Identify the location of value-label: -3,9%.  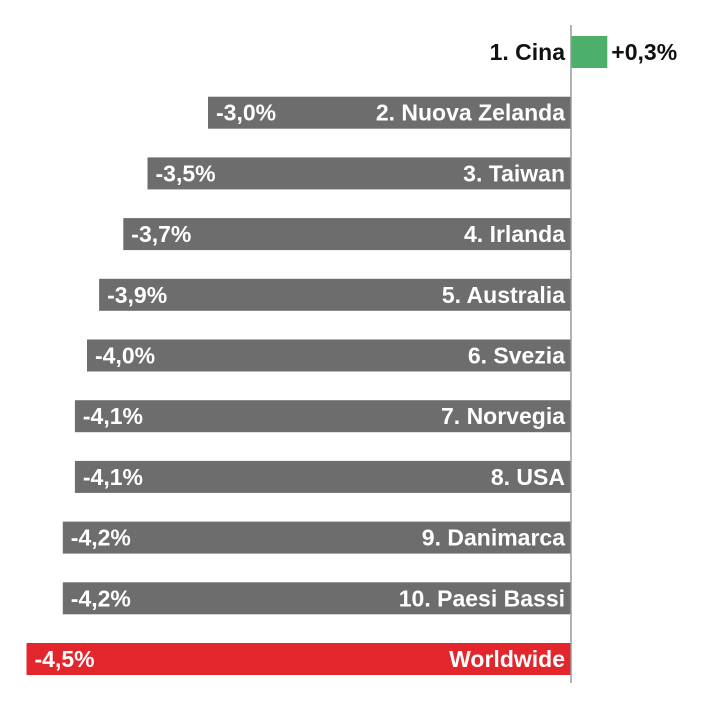
(137, 295).